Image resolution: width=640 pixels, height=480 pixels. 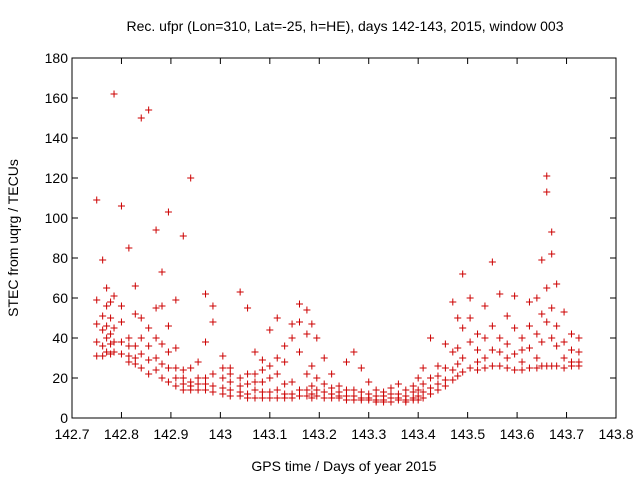 What do you see at coordinates (121, 434) in the screenshot?
I see `x-tick-label: 142.8` at bounding box center [121, 434].